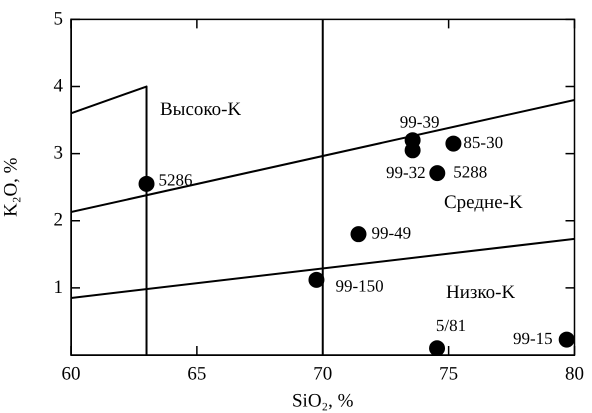 The height and width of the screenshot is (413, 592). Describe the element at coordinates (574, 373) in the screenshot. I see `x-tick-label: 80` at that location.